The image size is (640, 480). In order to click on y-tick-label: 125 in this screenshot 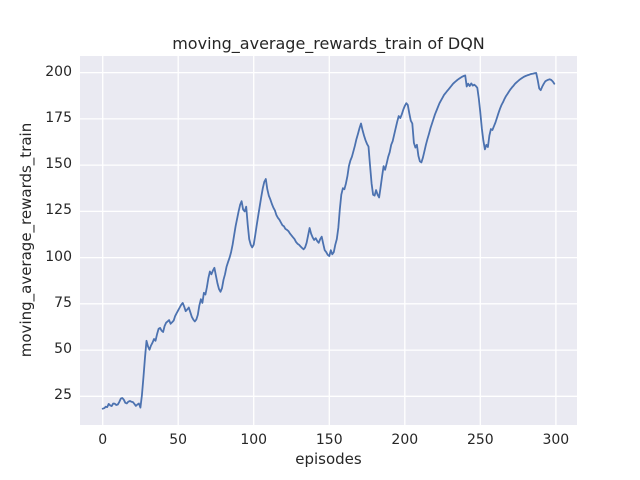, I will do `click(58, 210)`.